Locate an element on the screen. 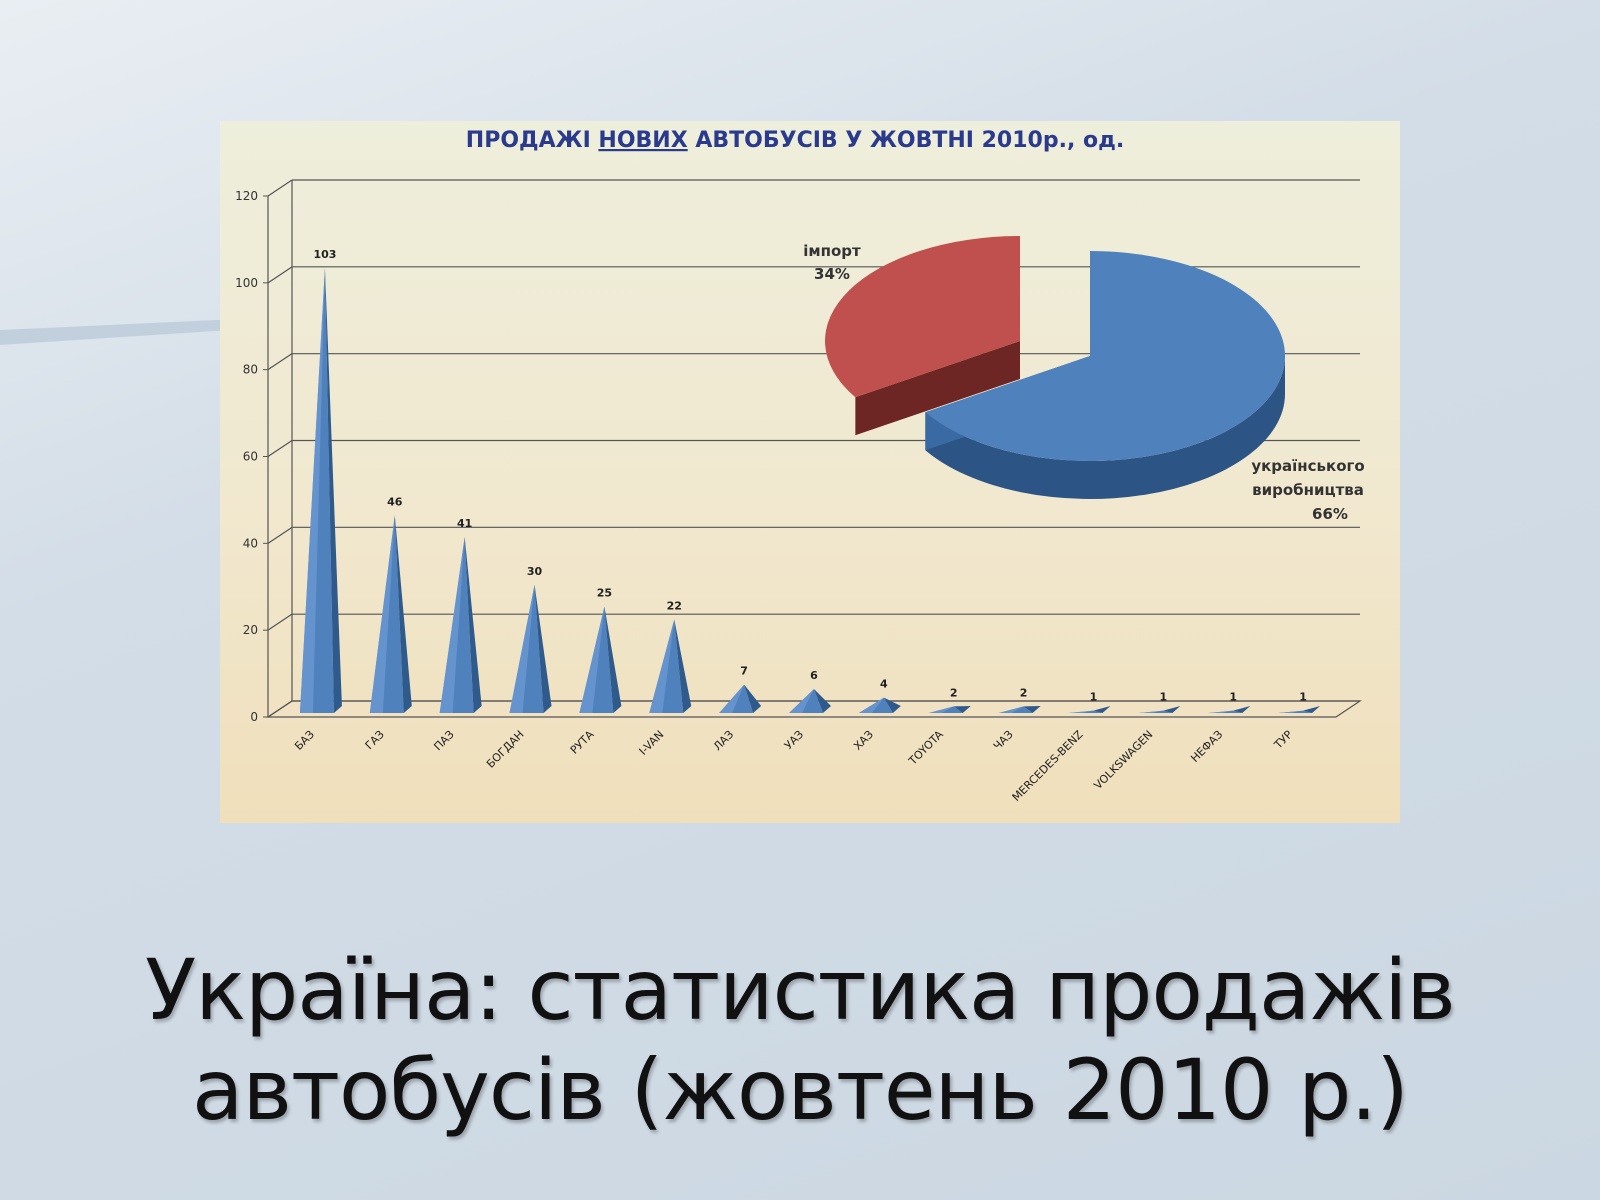 The height and width of the screenshot is (1200, 1600). slide-title-line1: Україна: статистика продажів is located at coordinates (800, 990).